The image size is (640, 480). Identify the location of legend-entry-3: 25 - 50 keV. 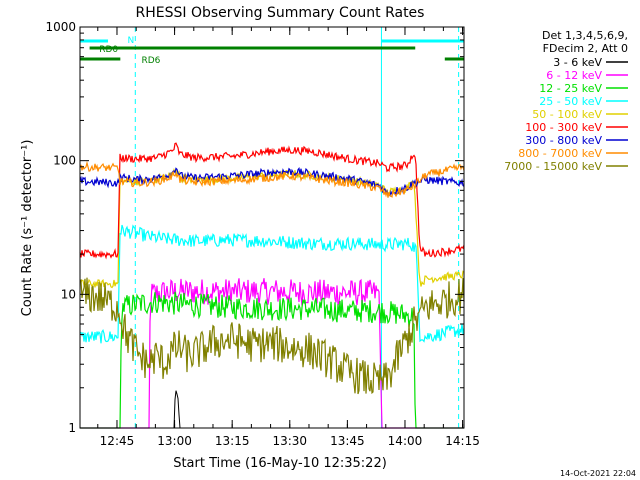
(570, 101).